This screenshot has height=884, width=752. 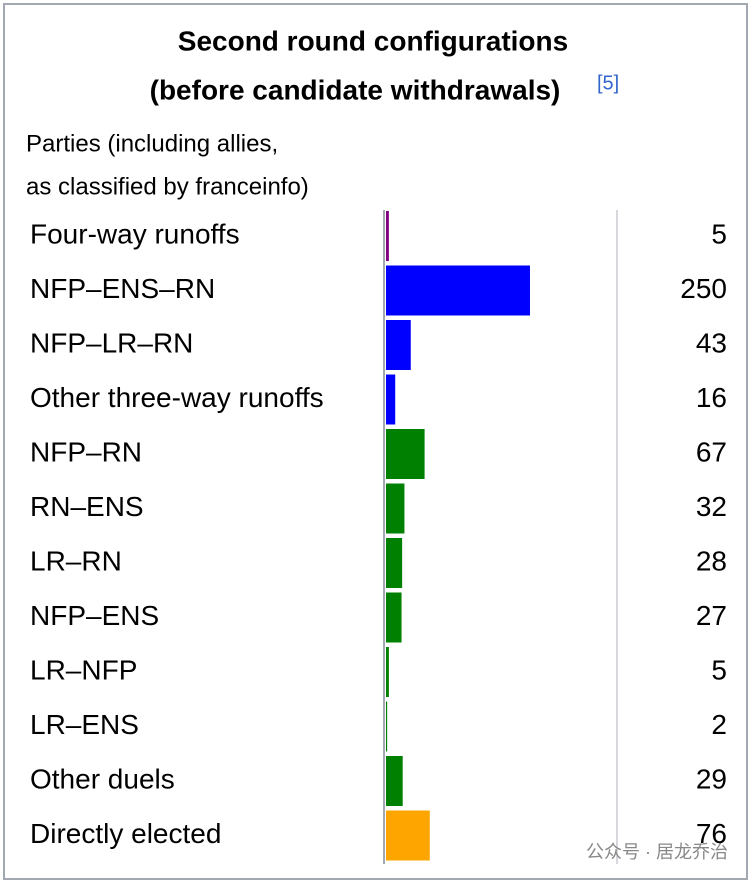 What do you see at coordinates (87, 506) in the screenshot?
I see `row-label: RN–ENS` at bounding box center [87, 506].